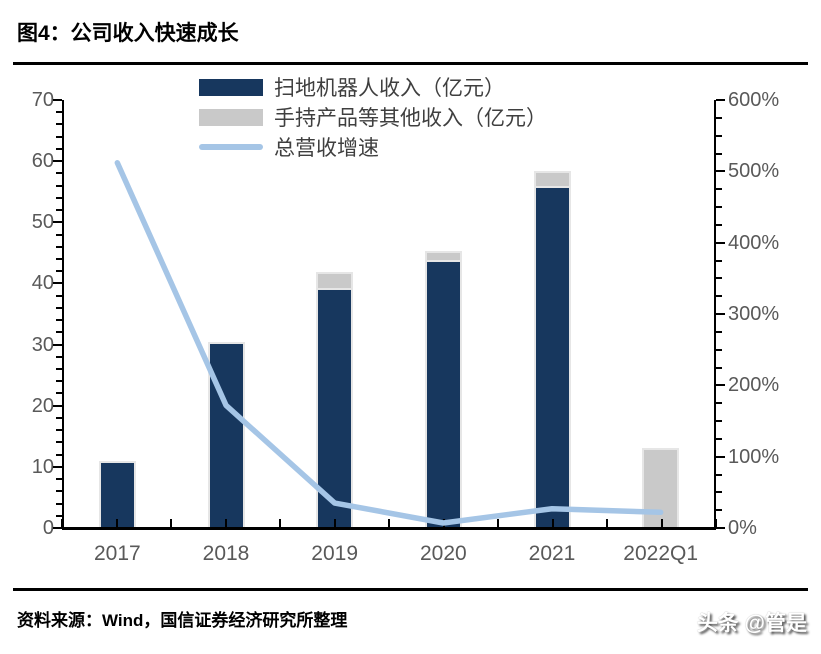 The image size is (821, 654). What do you see at coordinates (389, 88) in the screenshot?
I see `legend-label: 扫地机器人收入（亿元）` at bounding box center [389, 88].